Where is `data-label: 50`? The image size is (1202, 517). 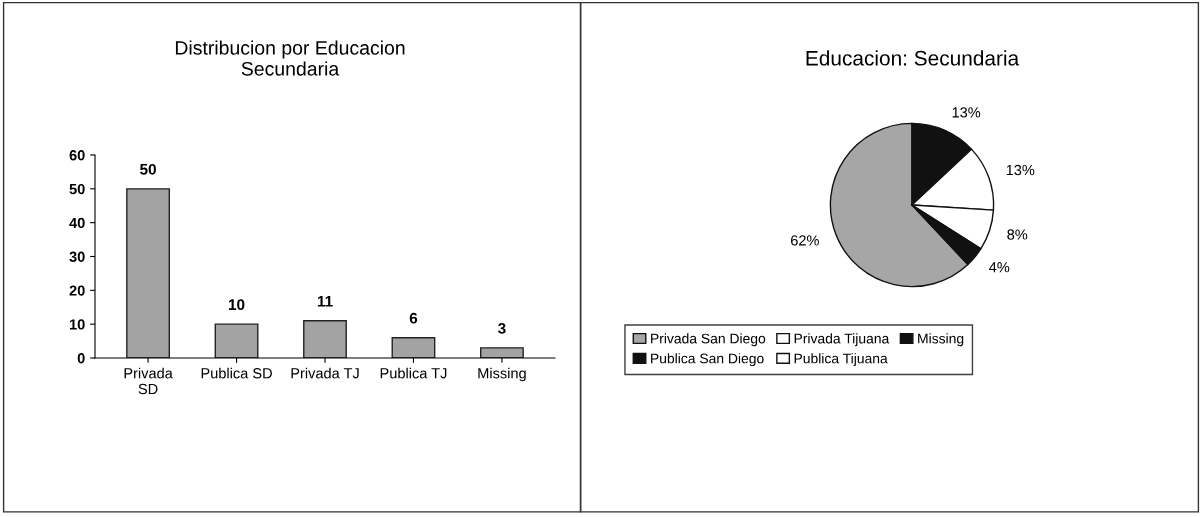 data-label: 50 is located at coordinates (148, 169).